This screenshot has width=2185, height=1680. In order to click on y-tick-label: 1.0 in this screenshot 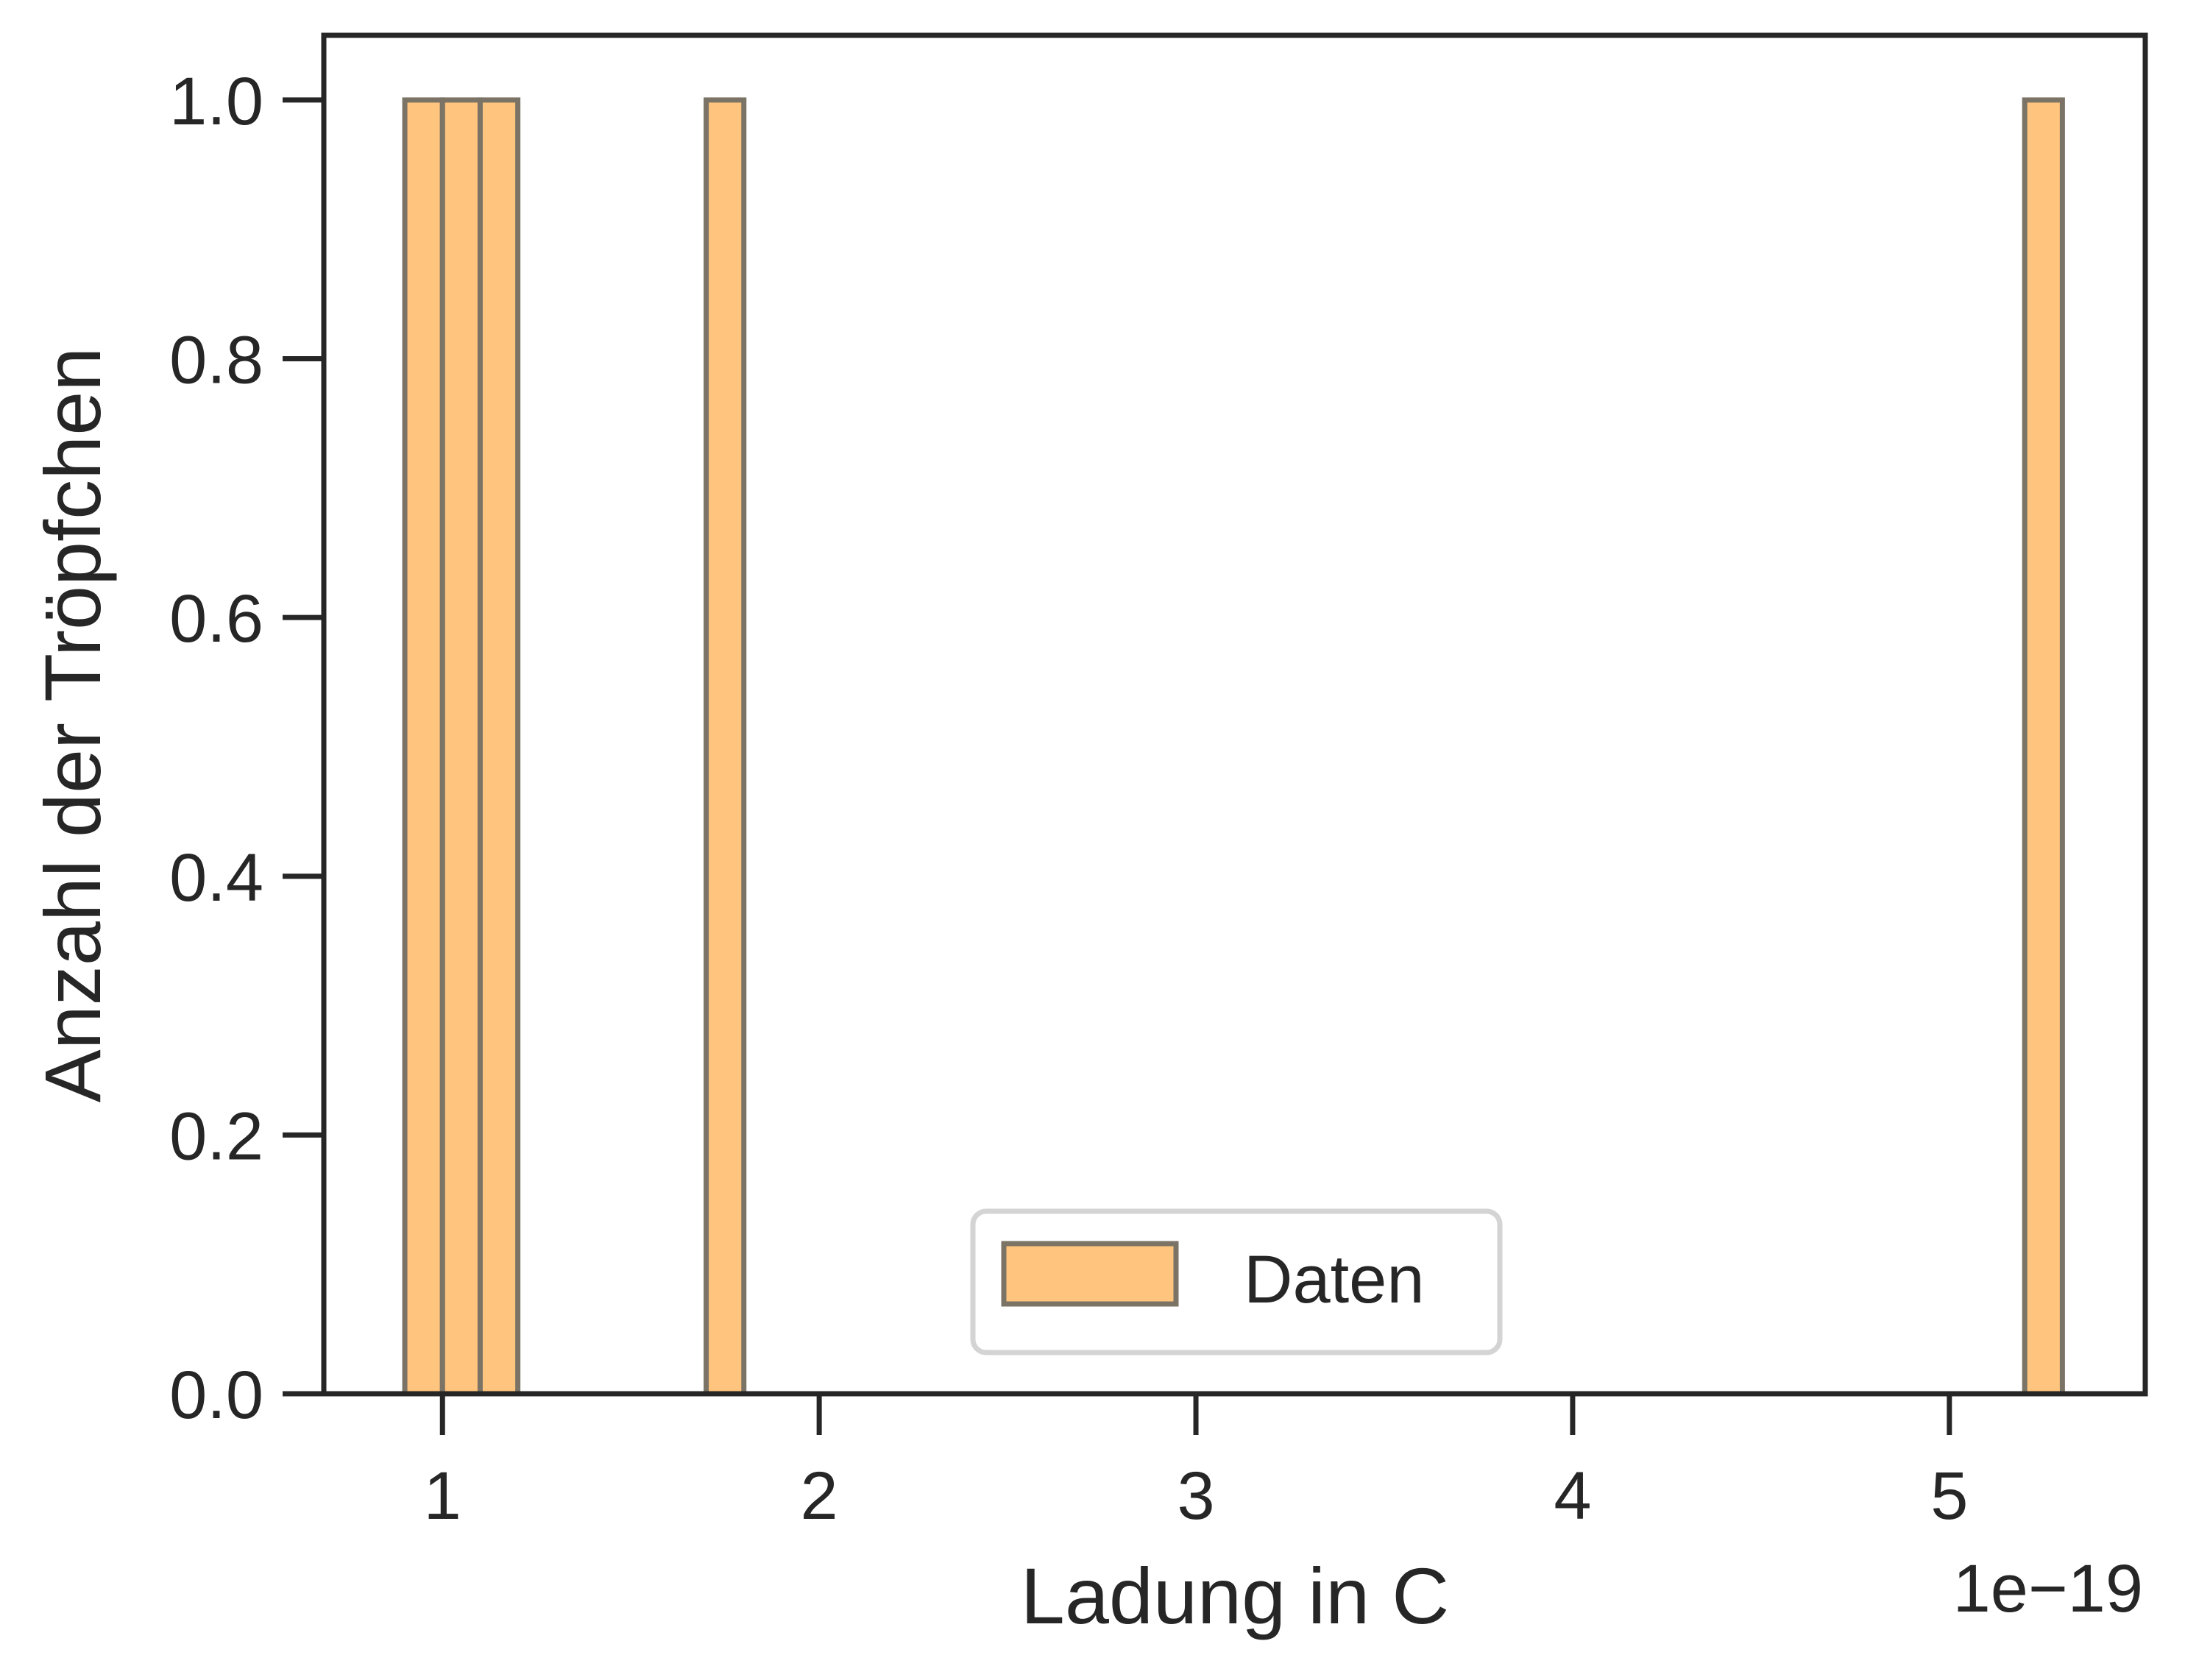, I will do `click(216, 101)`.